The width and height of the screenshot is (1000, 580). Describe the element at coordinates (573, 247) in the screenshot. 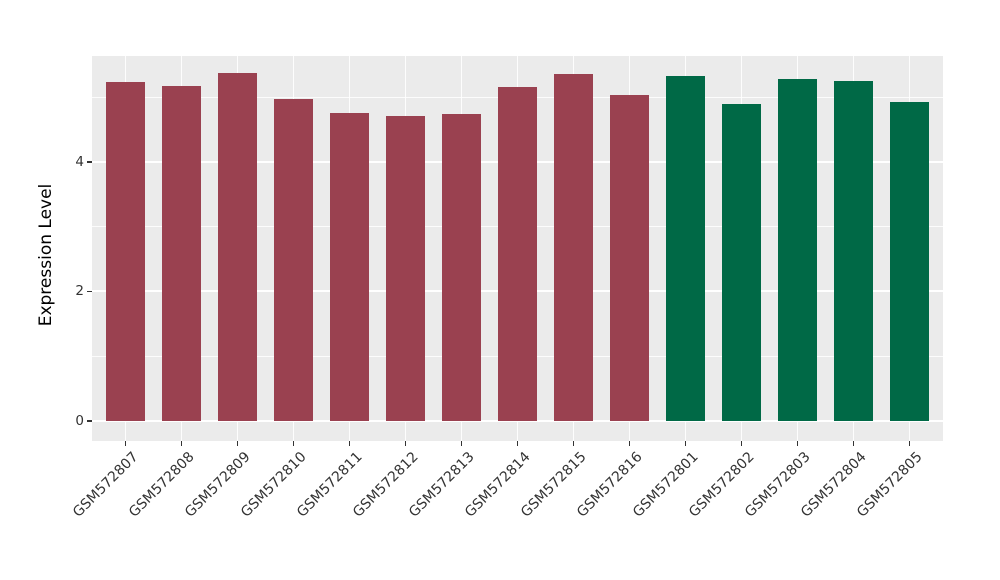

I see `bar-GSM572815` at that location.